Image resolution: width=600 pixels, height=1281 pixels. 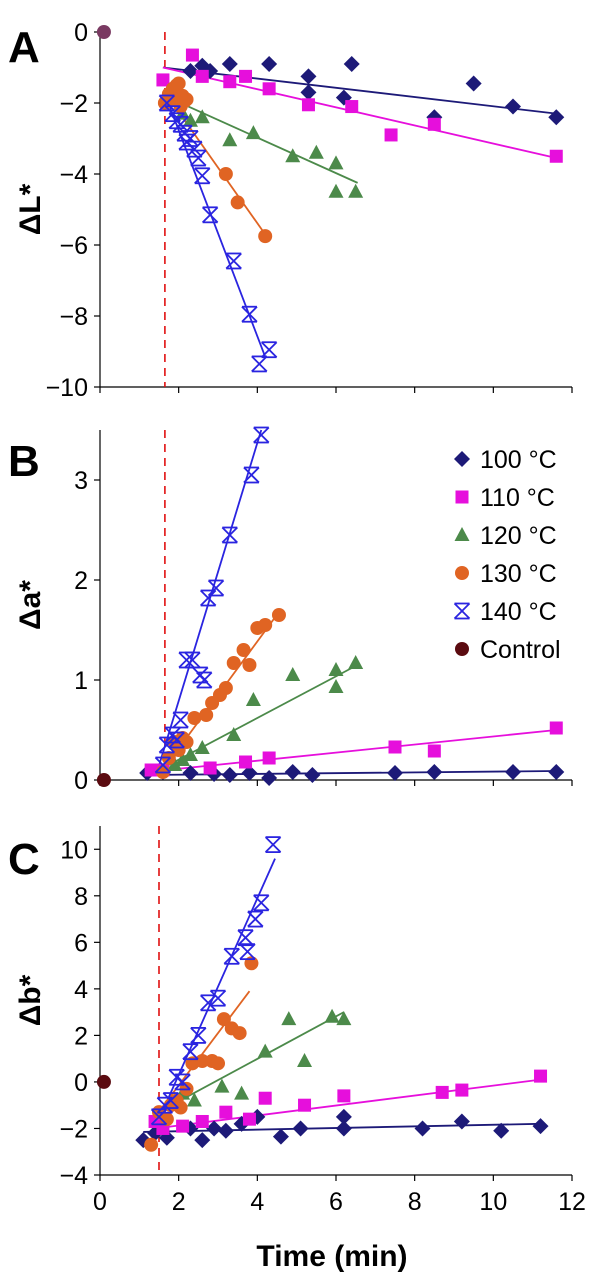 I want to click on y-tick-label: −8, so click(x=73, y=317).